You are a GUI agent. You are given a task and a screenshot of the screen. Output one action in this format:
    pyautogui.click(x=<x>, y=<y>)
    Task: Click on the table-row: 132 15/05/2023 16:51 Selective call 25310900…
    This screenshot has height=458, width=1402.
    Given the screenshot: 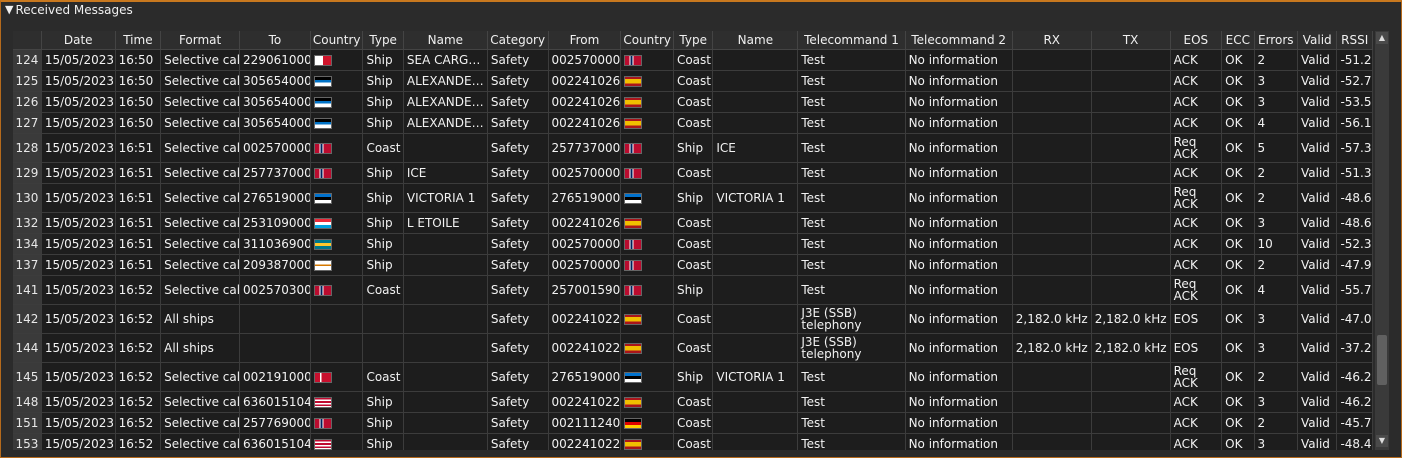 What is the action you would take?
    pyautogui.click(x=693, y=223)
    